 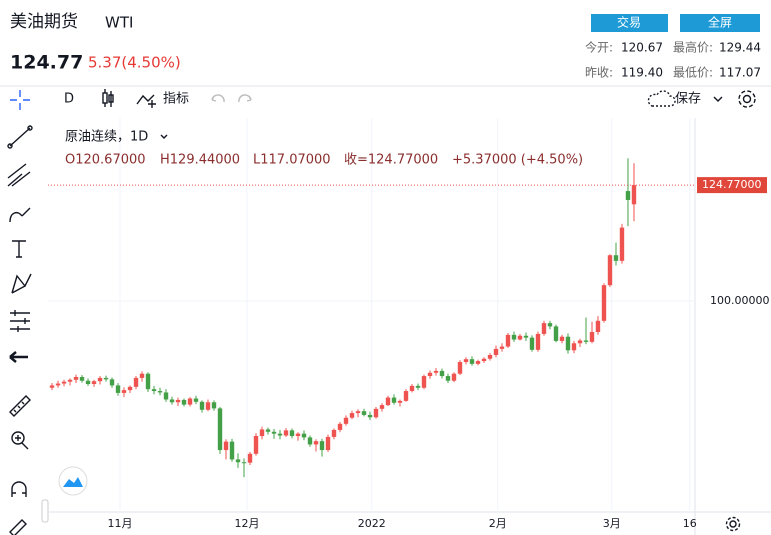 What do you see at coordinates (498, 523) in the screenshot?
I see `x-tick-label: 2月` at bounding box center [498, 523].